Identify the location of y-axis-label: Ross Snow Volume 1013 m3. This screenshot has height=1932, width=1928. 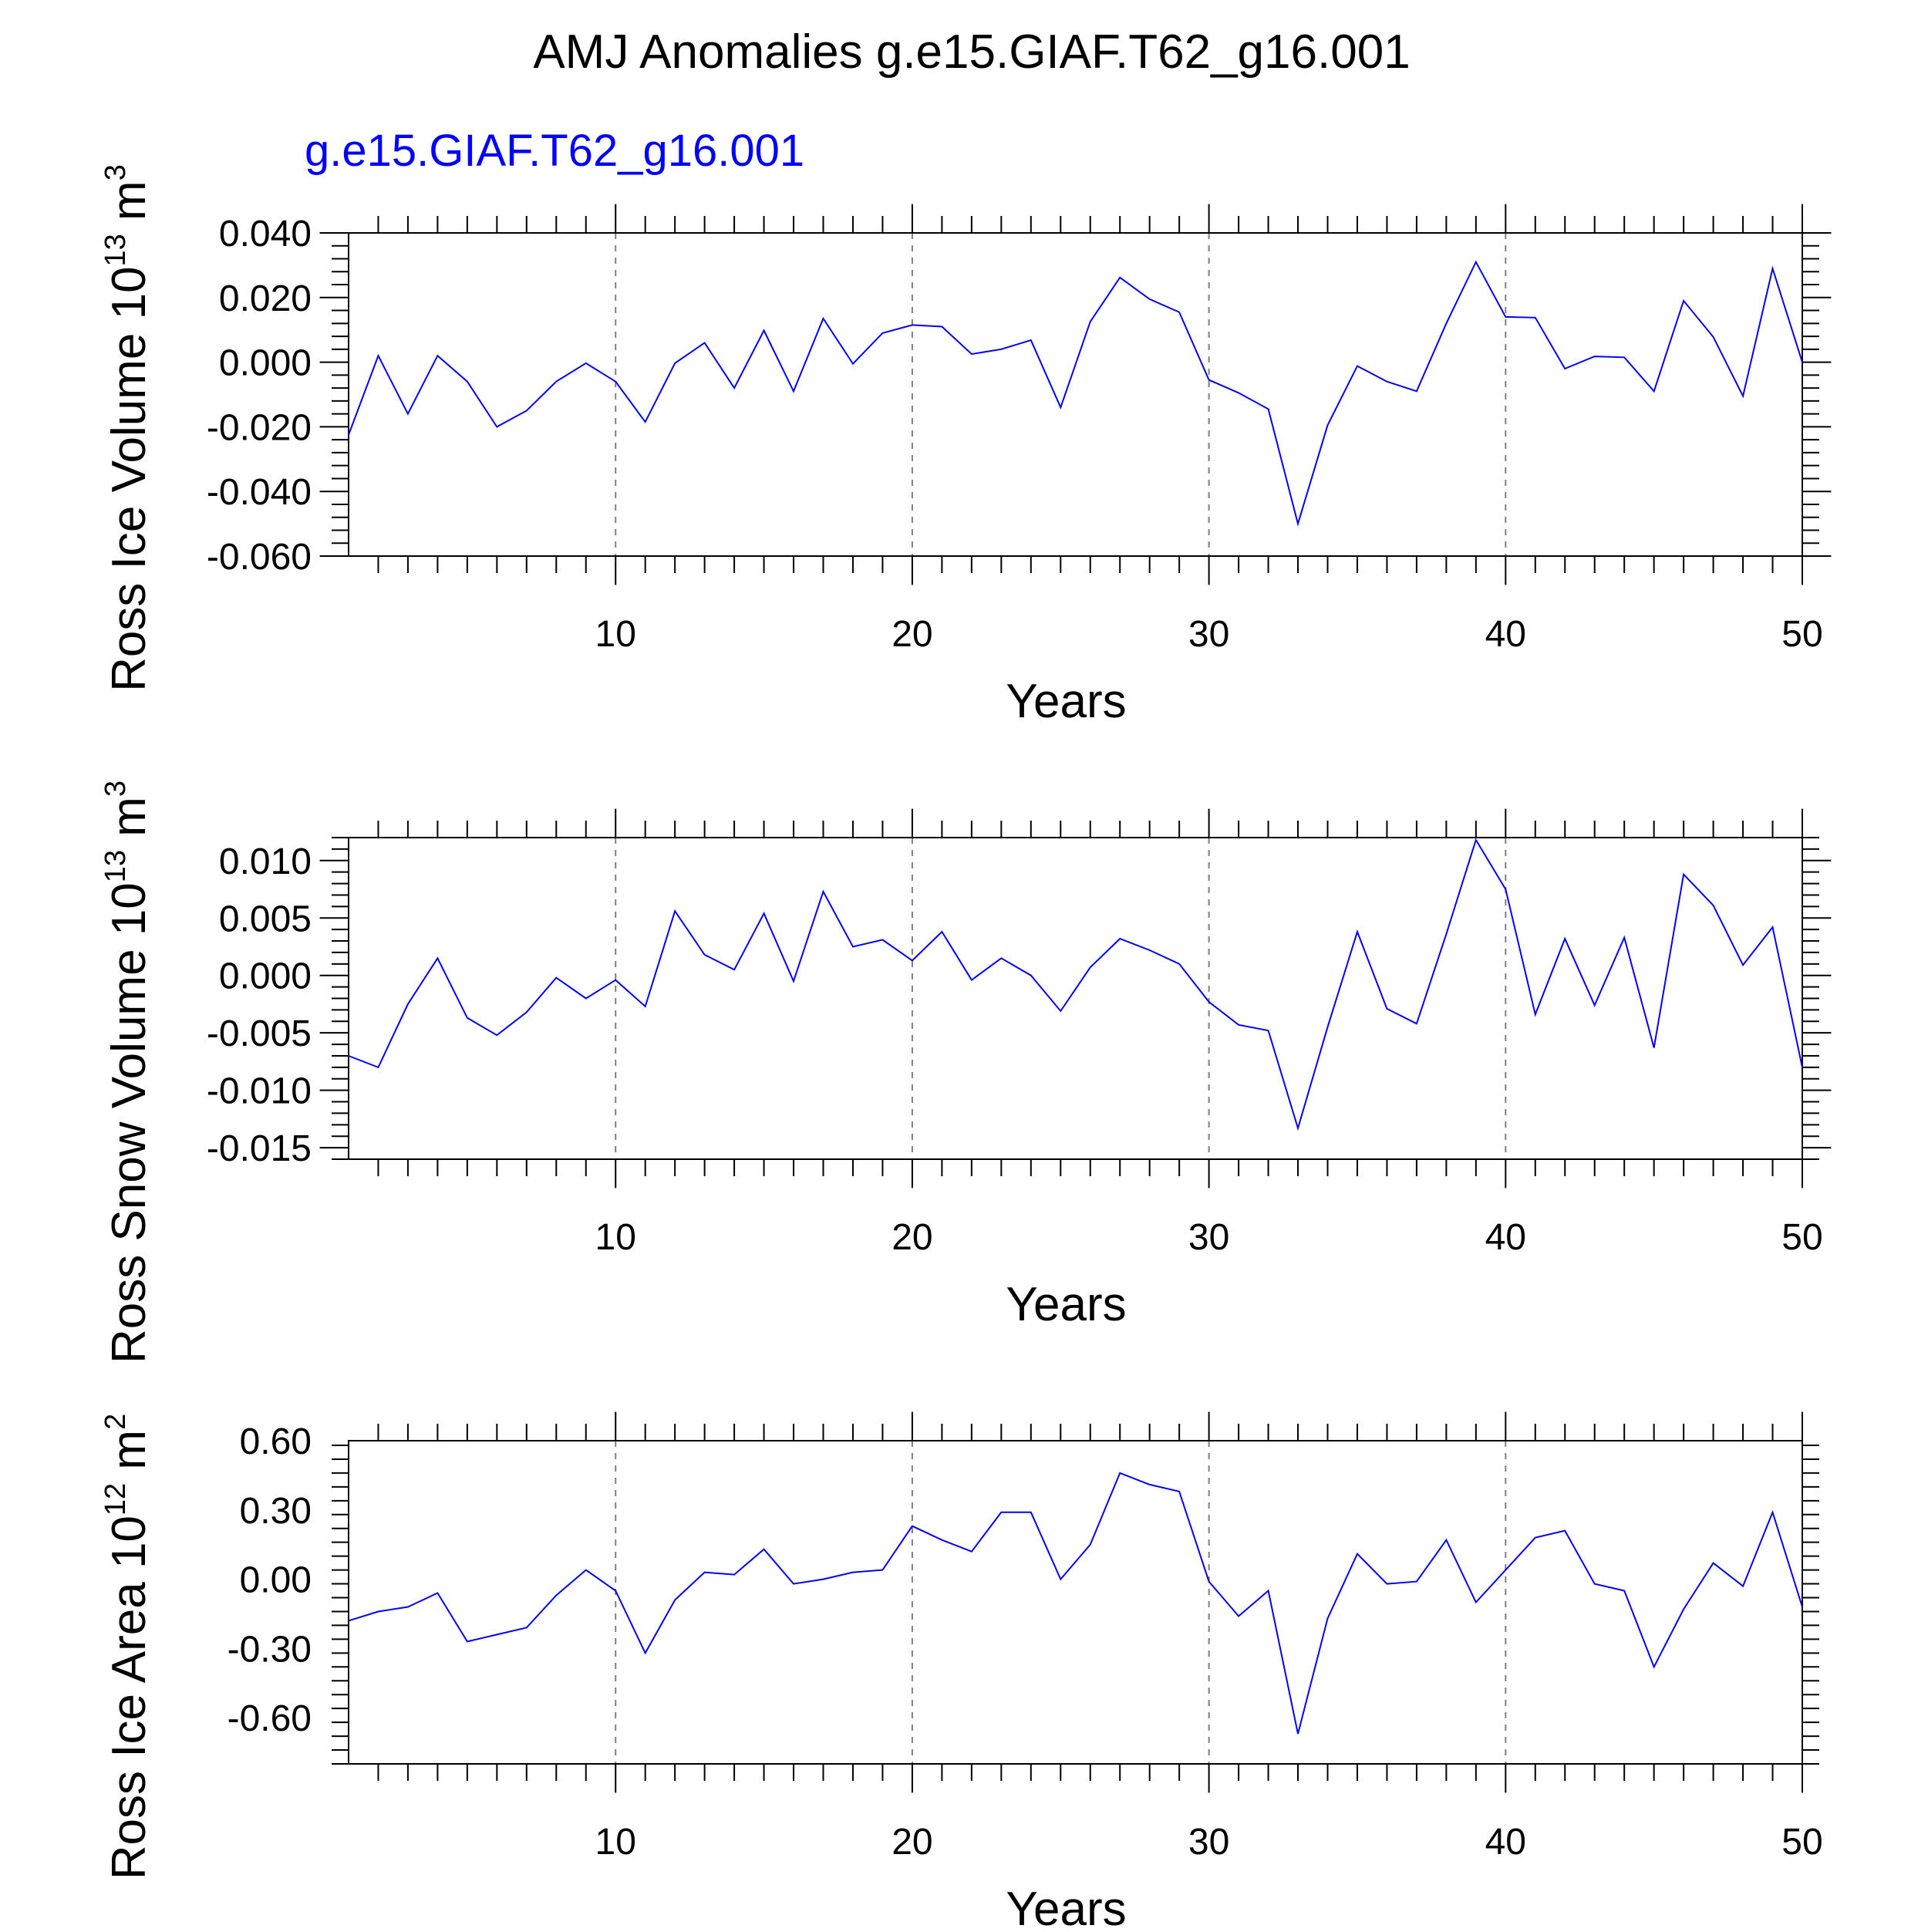
(127, 1072).